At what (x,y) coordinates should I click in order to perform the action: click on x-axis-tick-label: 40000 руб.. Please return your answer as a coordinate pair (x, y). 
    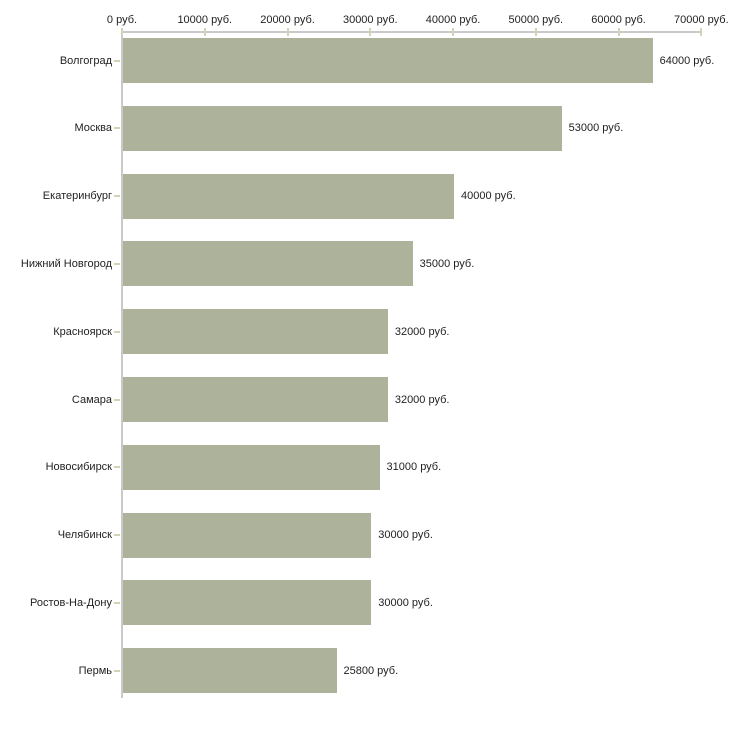
    Looking at the image, I should click on (453, 20).